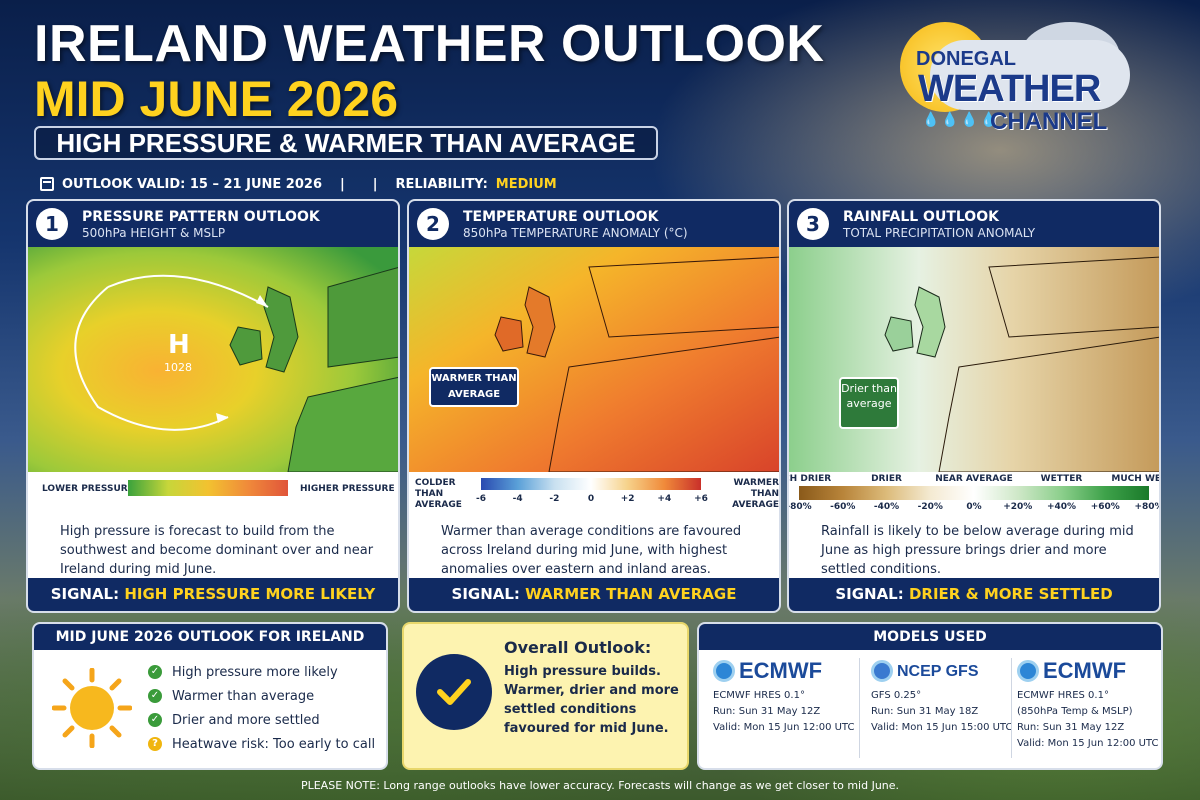  What do you see at coordinates (1011, 708) in the screenshot?
I see `divider` at bounding box center [1011, 708].